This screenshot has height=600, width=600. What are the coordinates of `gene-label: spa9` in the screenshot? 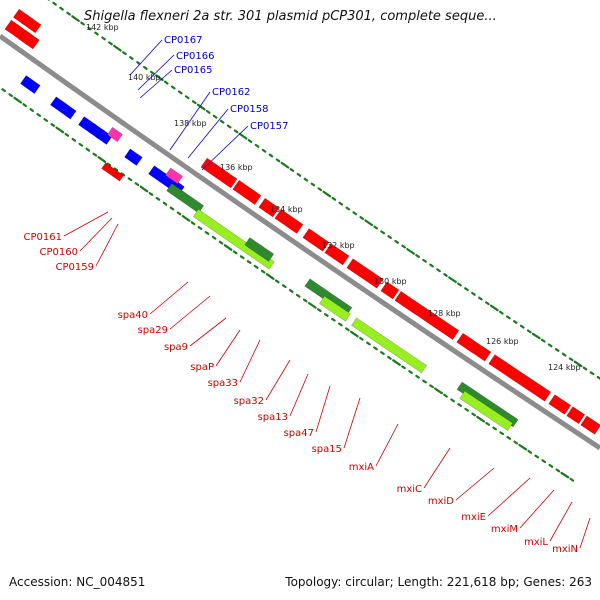 It's located at (176, 347).